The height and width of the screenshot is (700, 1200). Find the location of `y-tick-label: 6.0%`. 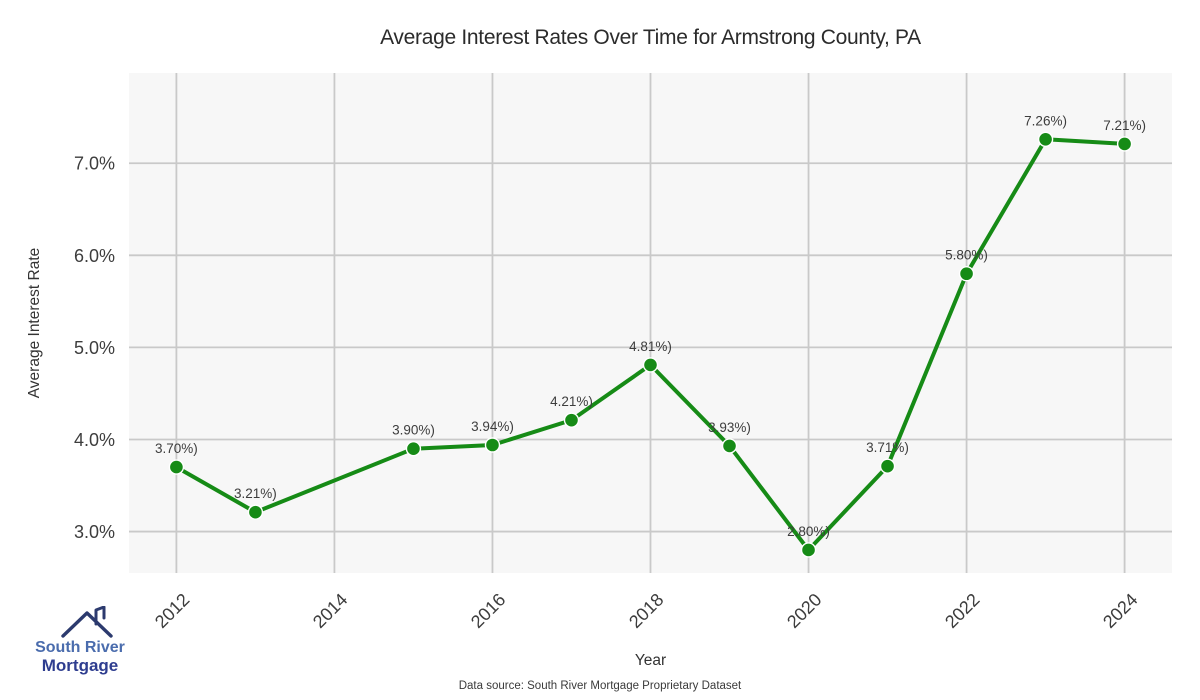

y-tick-label: 6.0% is located at coordinates (94, 256).